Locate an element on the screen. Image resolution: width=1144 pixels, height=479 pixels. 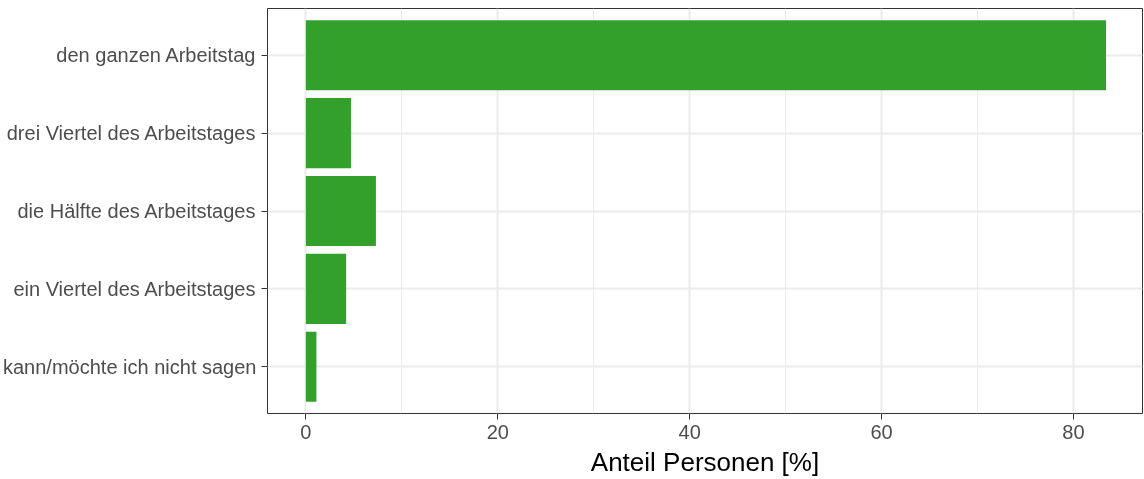
x-tick-label: 0 is located at coordinates (306, 431).